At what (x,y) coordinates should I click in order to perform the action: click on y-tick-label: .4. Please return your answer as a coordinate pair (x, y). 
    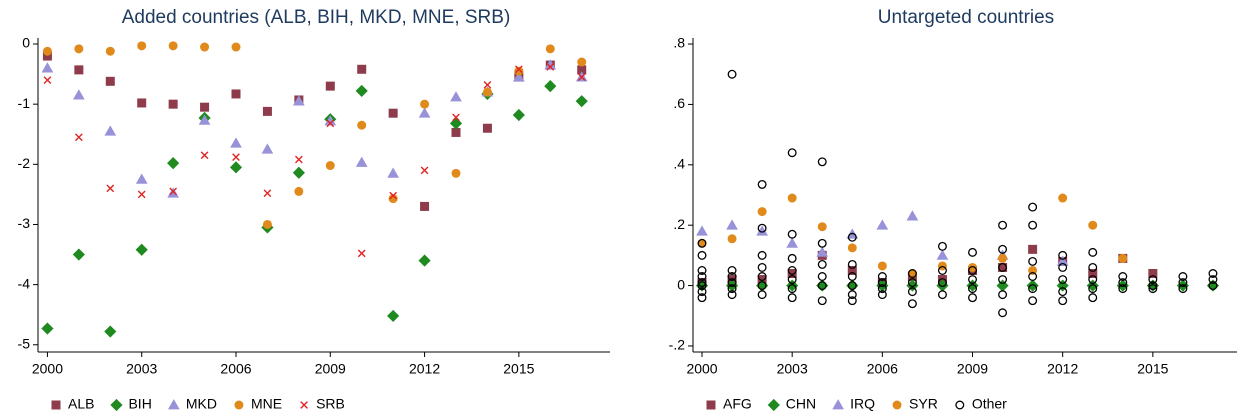
    Looking at the image, I should click on (679, 164).